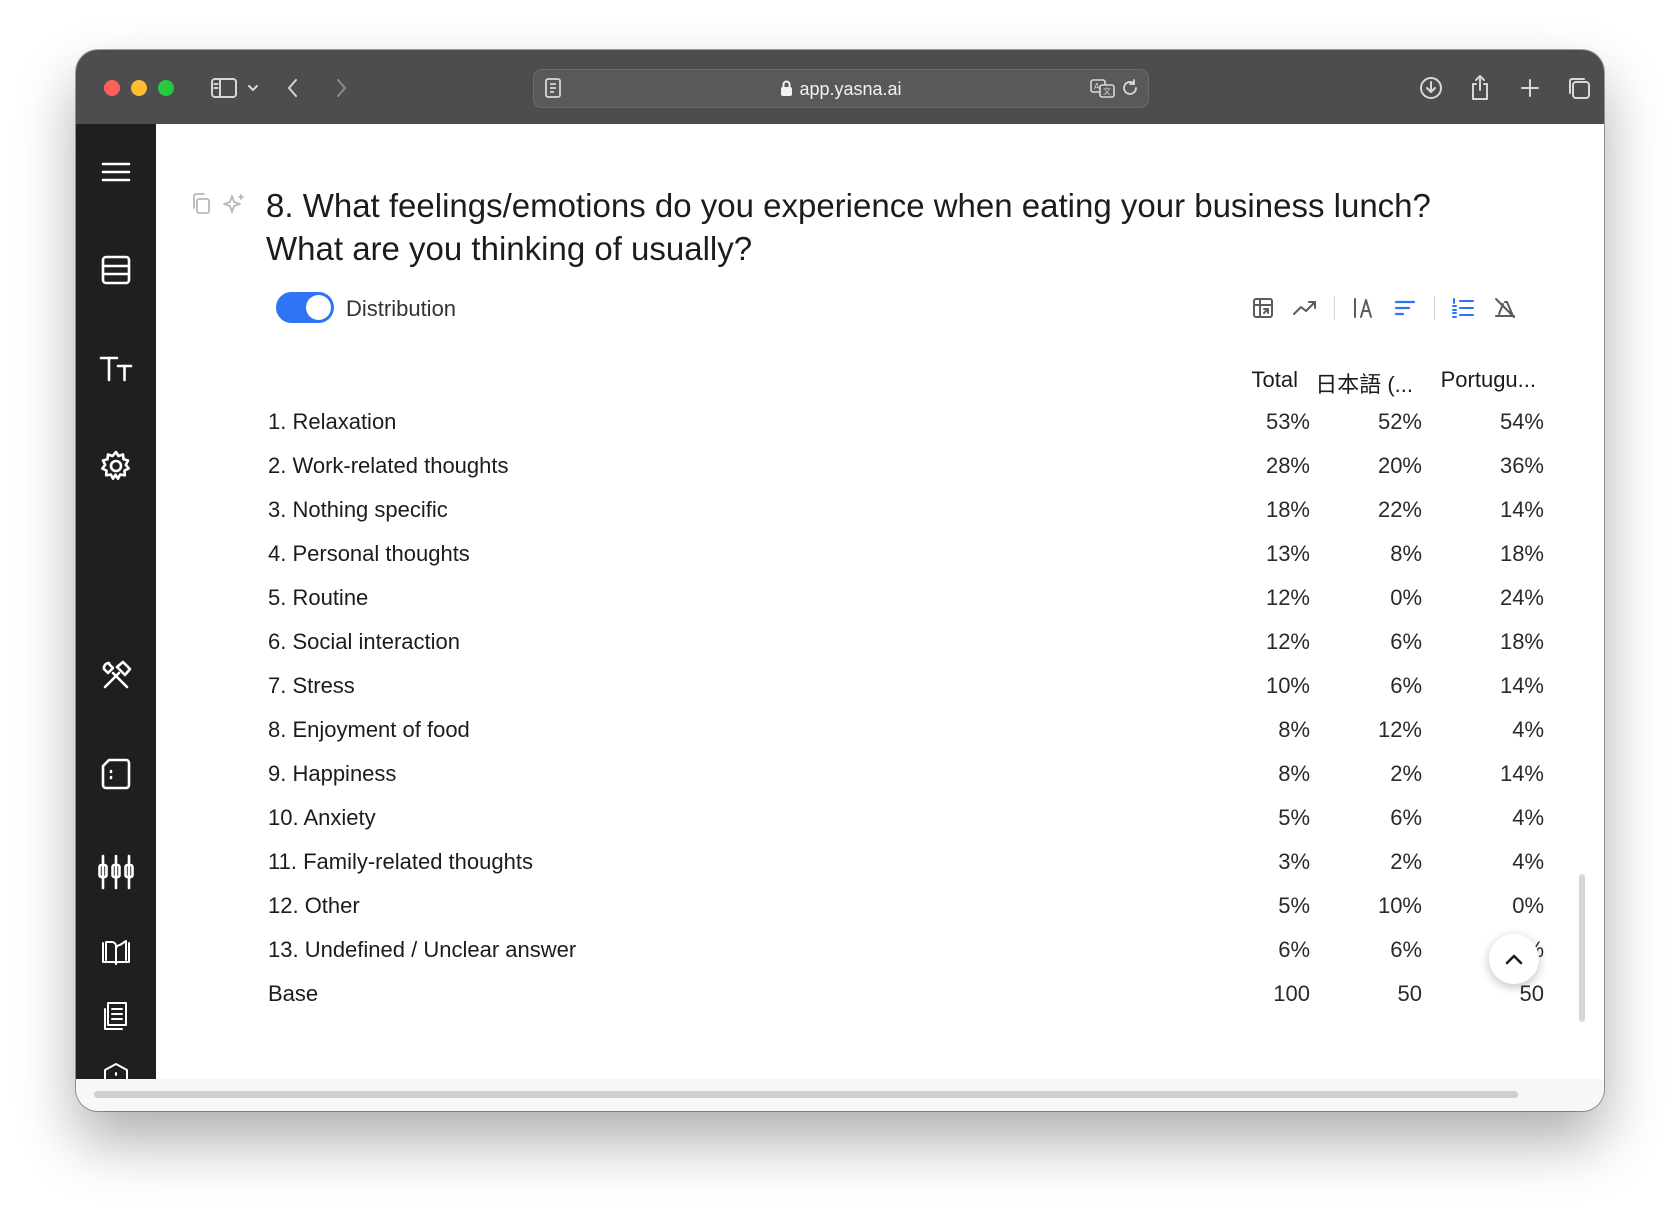 The image size is (1680, 1213). What do you see at coordinates (1294, 729) in the screenshot?
I see `total-value: 8%` at bounding box center [1294, 729].